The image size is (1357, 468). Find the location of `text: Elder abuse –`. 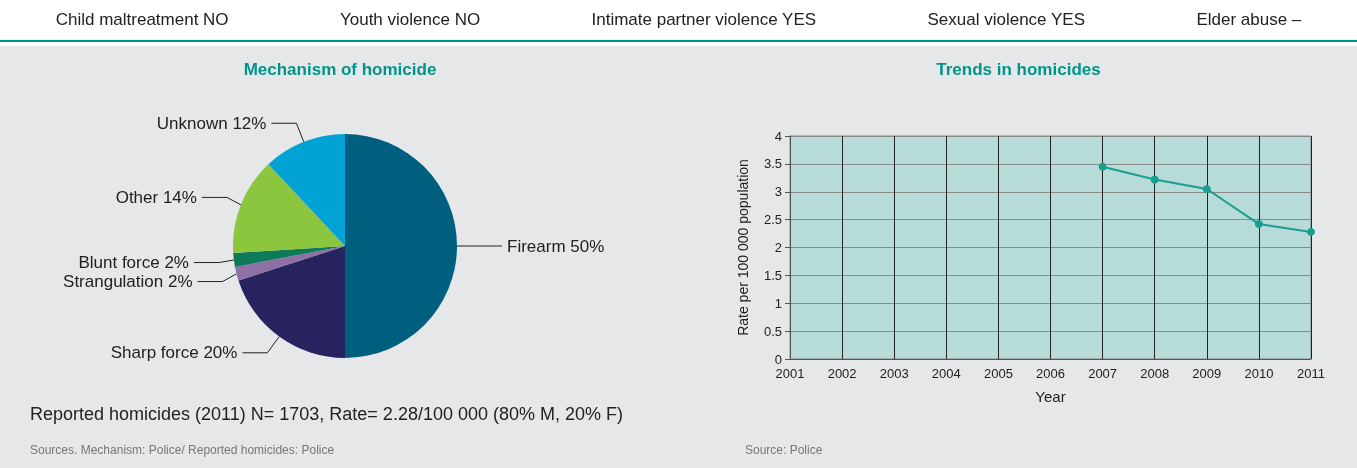

text: Elder abuse – is located at coordinates (1249, 20).